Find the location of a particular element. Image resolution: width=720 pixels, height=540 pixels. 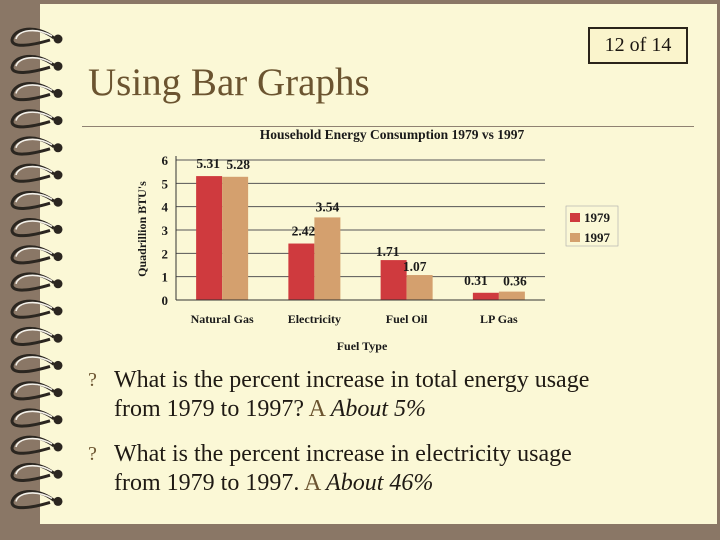

x-tick-label: Natural Gas is located at coordinates (222, 319).